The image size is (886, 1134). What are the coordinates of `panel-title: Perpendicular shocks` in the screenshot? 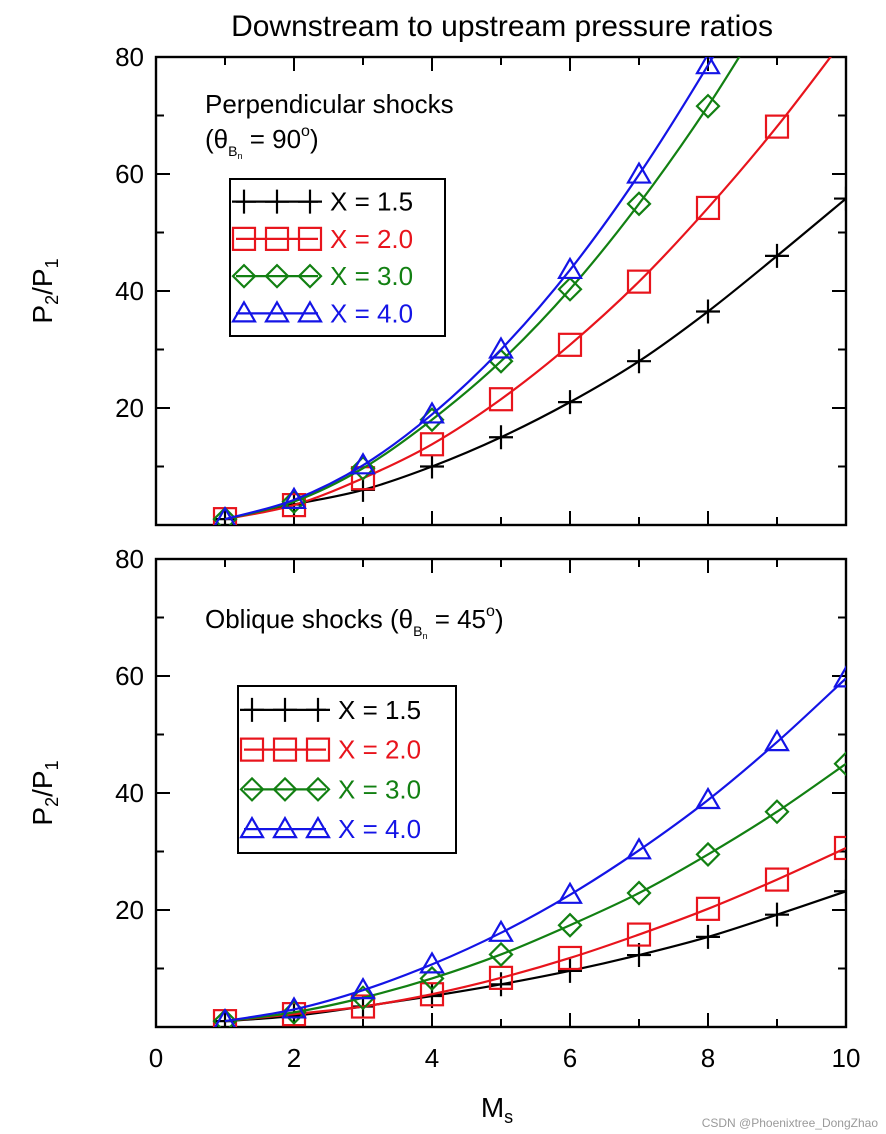 It's located at (329, 104).